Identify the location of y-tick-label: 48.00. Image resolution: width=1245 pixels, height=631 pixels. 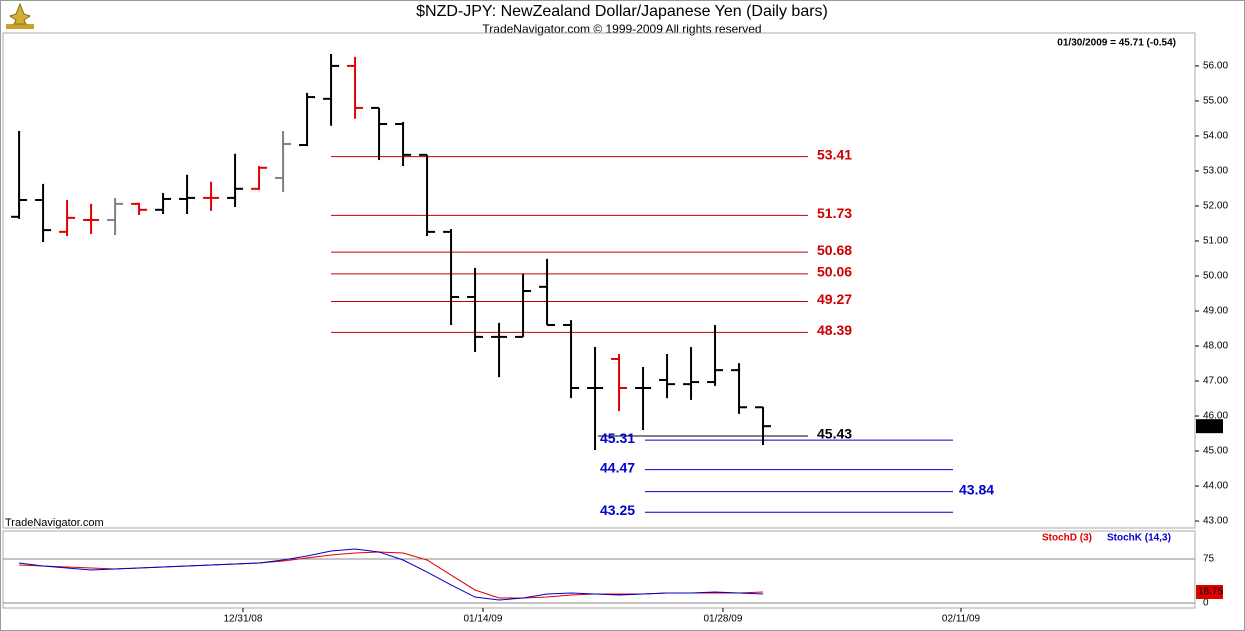
(1215, 346).